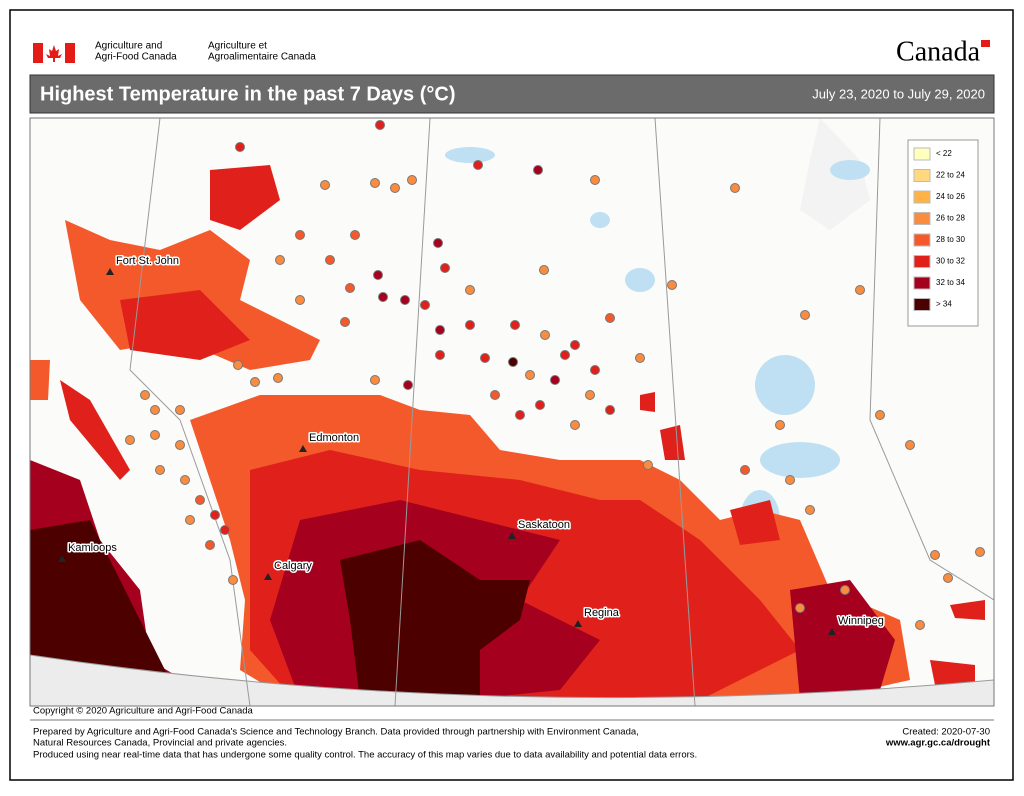  What do you see at coordinates (237, 46) in the screenshot?
I see `agency-fr: Agriculture et` at bounding box center [237, 46].